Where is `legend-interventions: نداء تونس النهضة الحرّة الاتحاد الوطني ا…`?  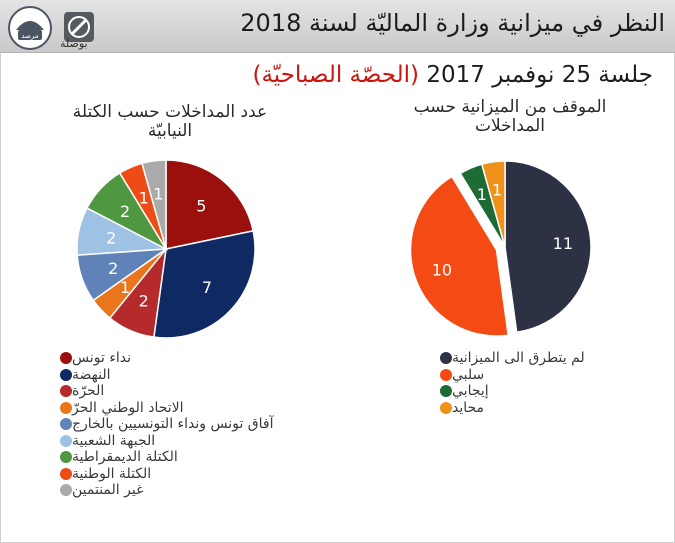
legend-interventions: نداء تونس النهضة الحرّة الاتحاد الوطني ا… is located at coordinates (200, 424).